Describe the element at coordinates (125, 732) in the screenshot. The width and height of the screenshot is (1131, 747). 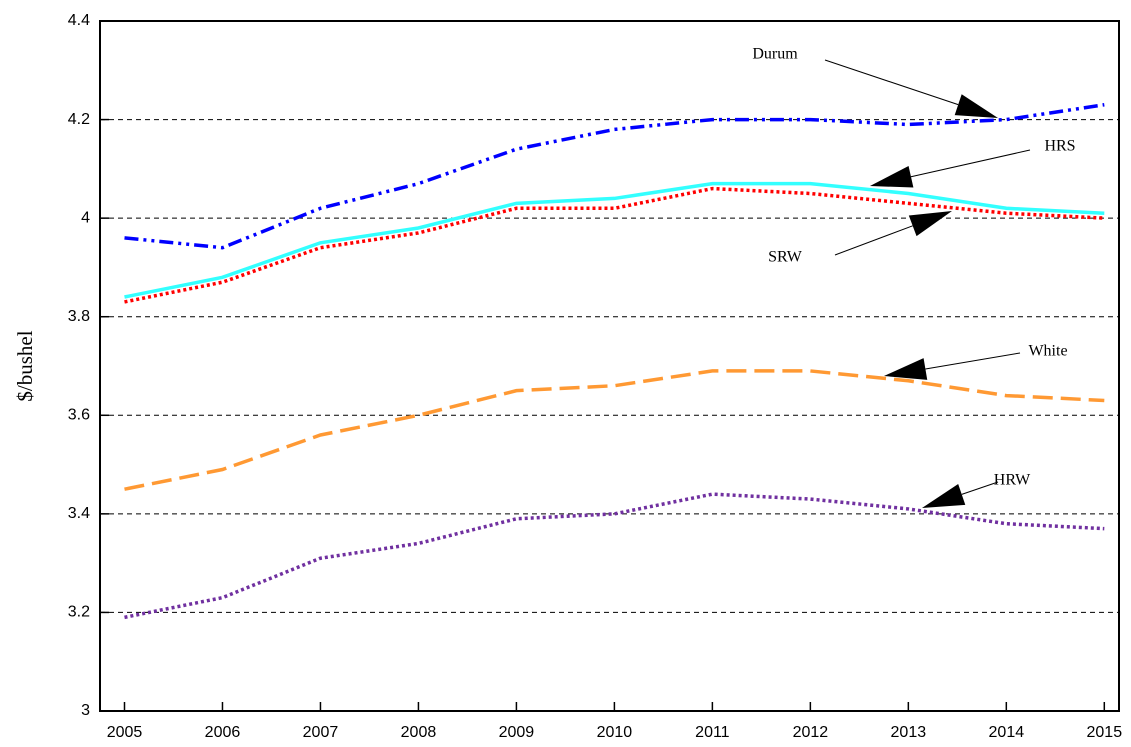
I see `x-tick-label: 2005` at that location.